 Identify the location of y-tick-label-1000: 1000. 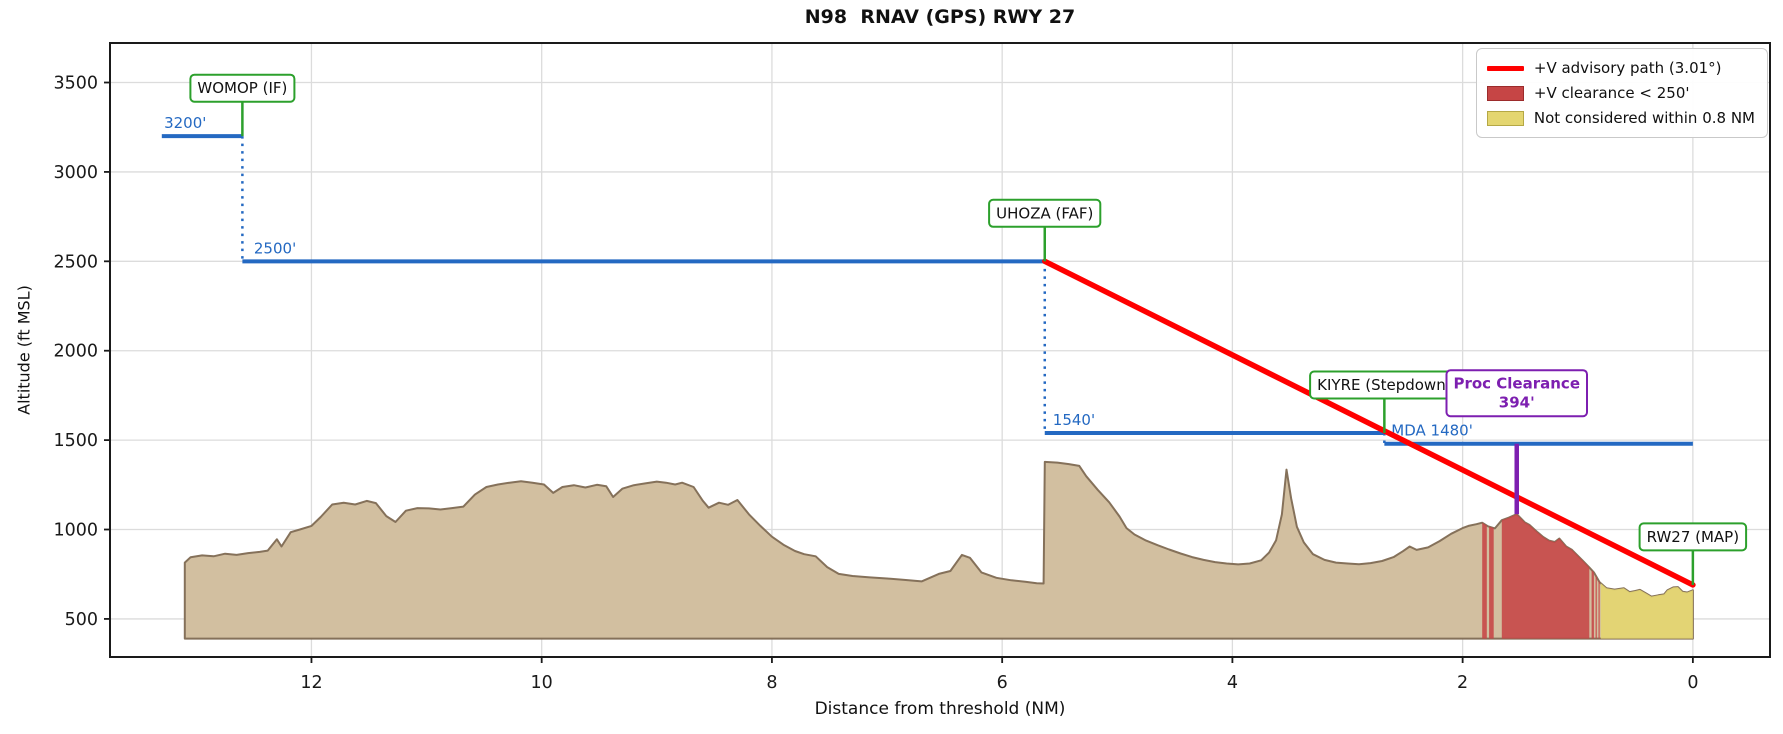
(75, 531).